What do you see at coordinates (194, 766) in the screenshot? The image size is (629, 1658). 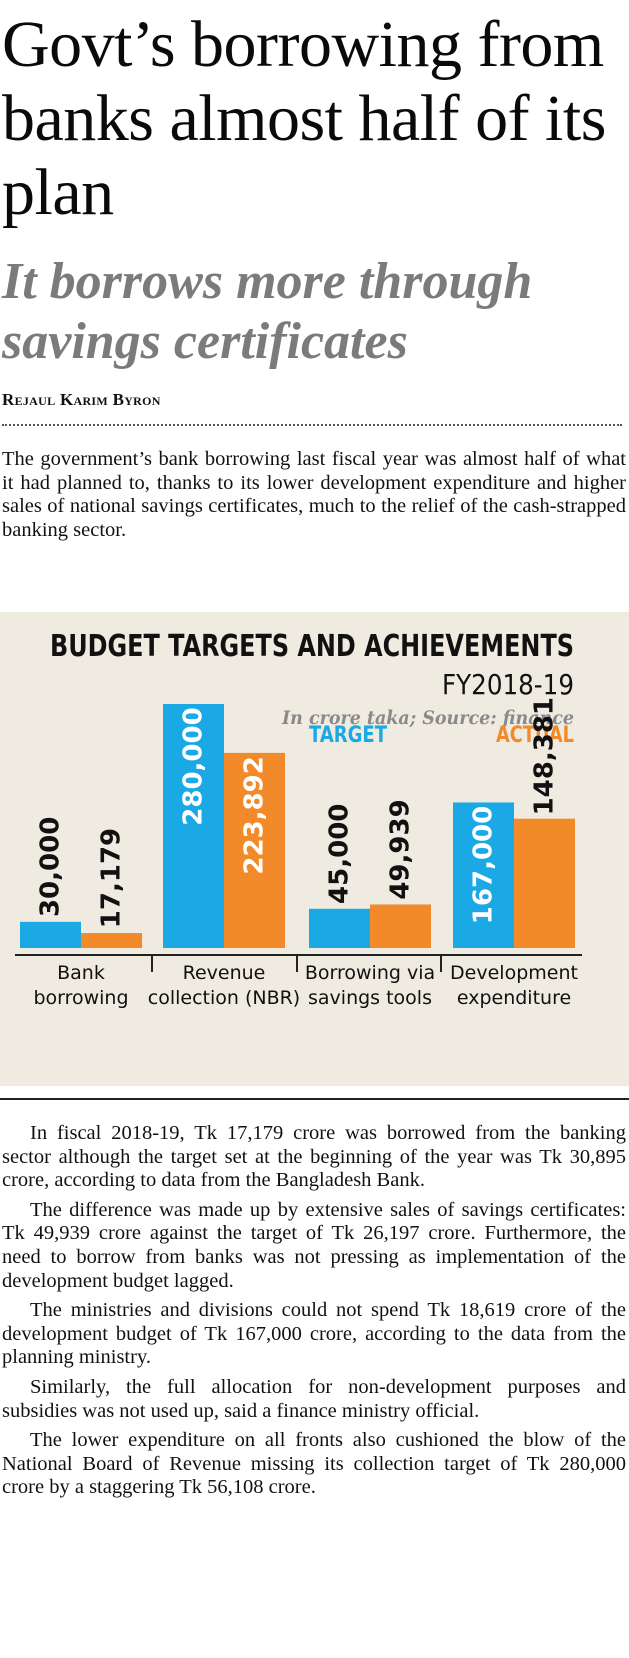 I see `value-label-target-revenue-collection: 280,000` at bounding box center [194, 766].